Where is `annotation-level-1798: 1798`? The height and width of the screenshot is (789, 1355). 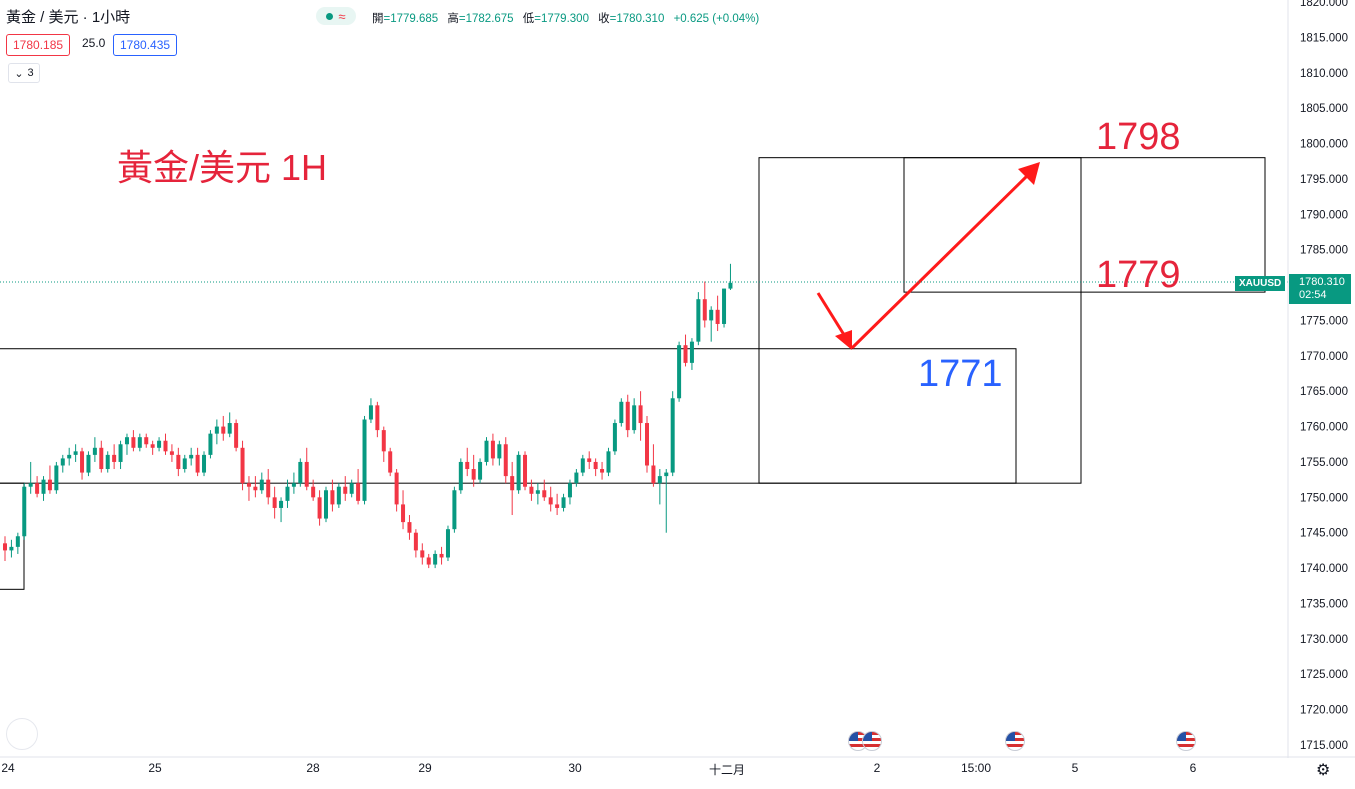
annotation-level-1798: 1798 is located at coordinates (1138, 137).